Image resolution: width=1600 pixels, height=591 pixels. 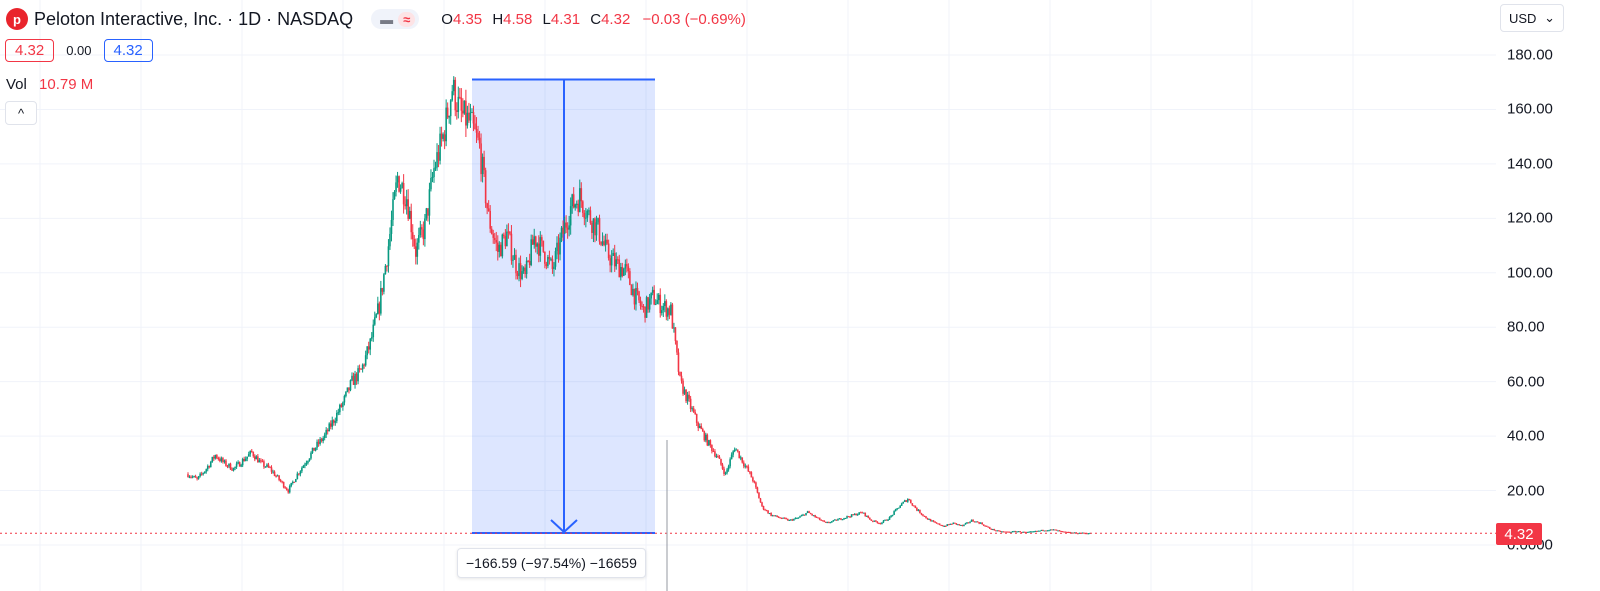 I want to click on collapse-legend-button: ^, so click(x=21, y=113).